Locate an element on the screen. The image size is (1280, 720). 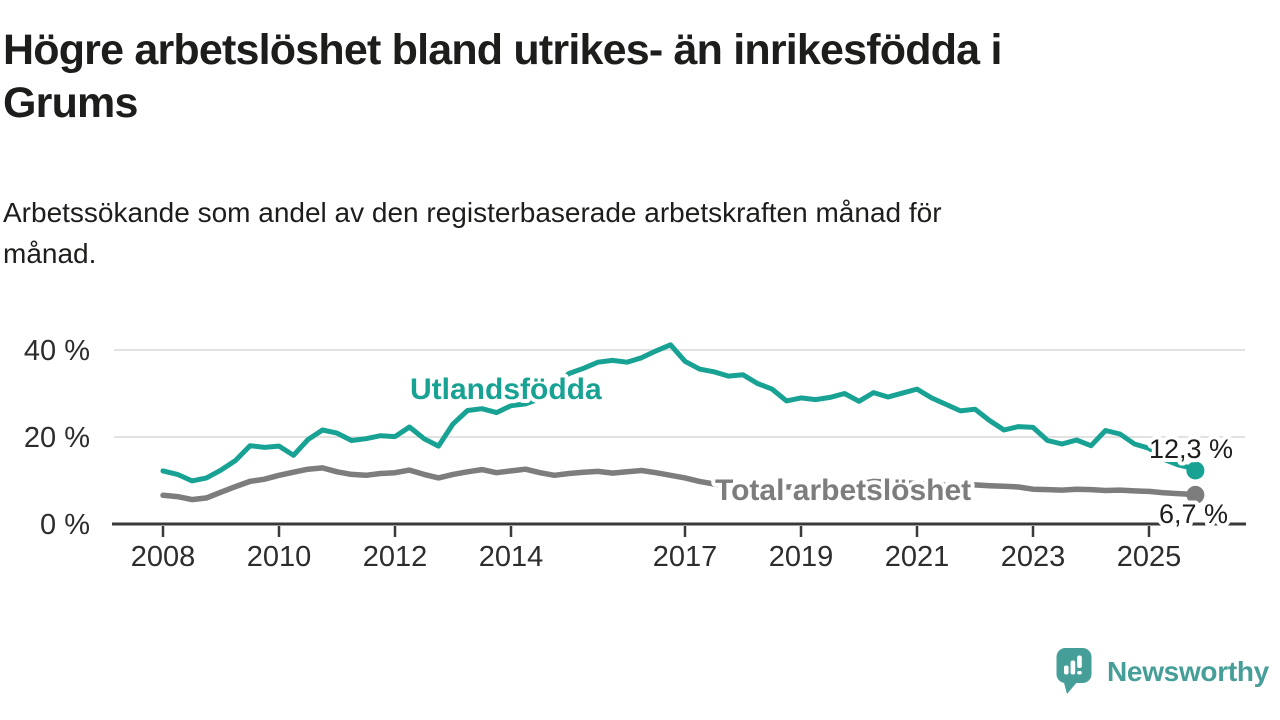
title-line-2: Grums is located at coordinates (70, 103).